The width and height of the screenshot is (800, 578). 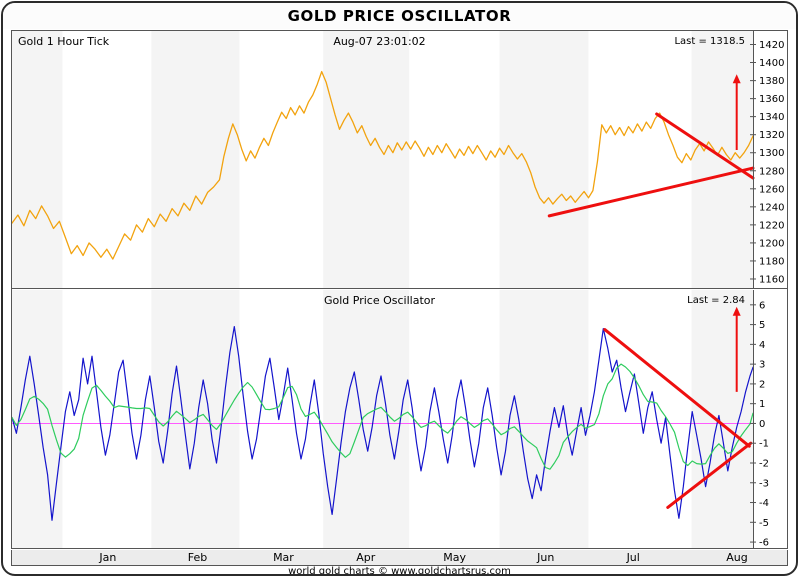 What do you see at coordinates (633, 557) in the screenshot?
I see `month-label: Jul` at bounding box center [633, 557].